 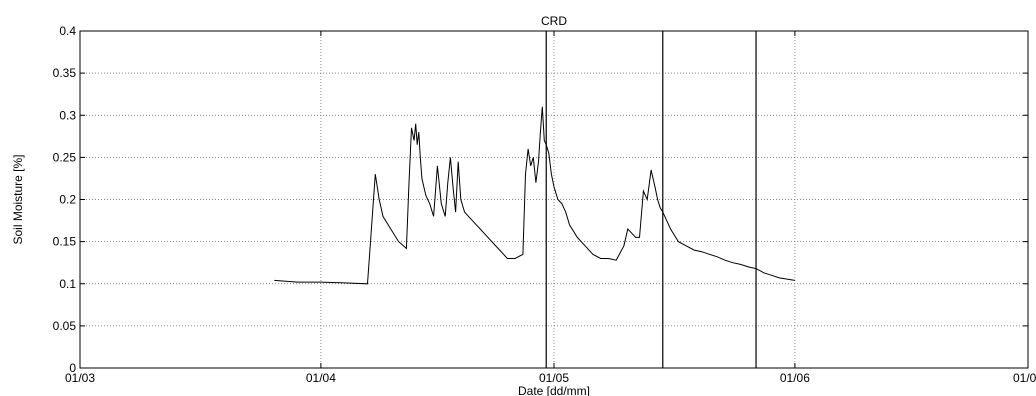 What do you see at coordinates (795, 378) in the screenshot?
I see `x-tick-label: 01/06` at bounding box center [795, 378].